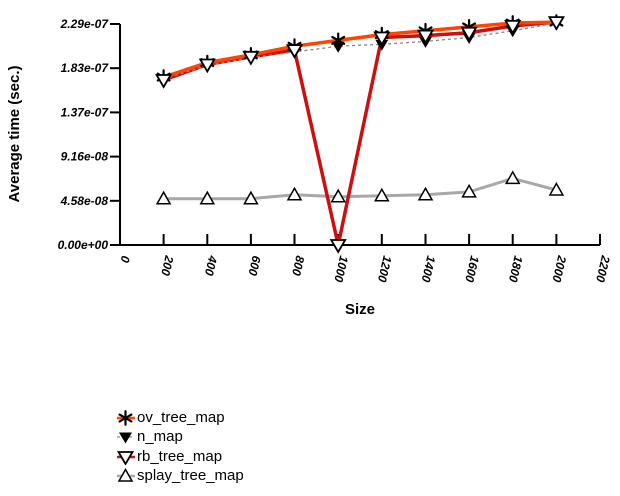  I want to click on legend-marker-triangle-down-filled-icon, so click(126, 438).